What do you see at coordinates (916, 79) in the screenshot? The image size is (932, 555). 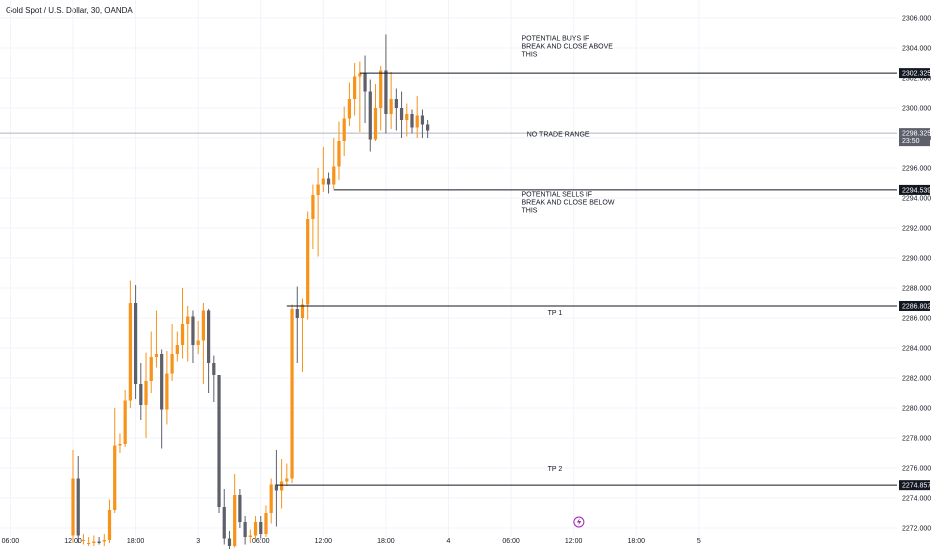 I see `y-tick-label: 2302.000` at bounding box center [916, 79].